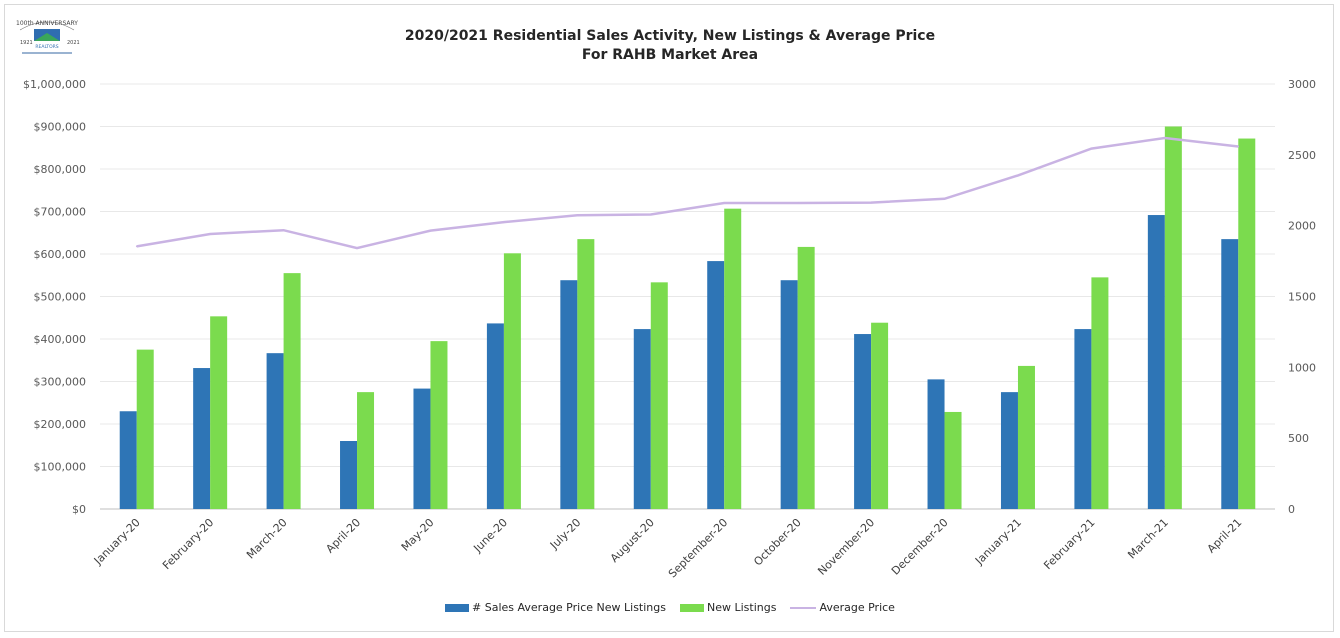 Image resolution: width=1340 pixels, height=638 pixels. I want to click on legend-item-price: Average Price, so click(842, 607).